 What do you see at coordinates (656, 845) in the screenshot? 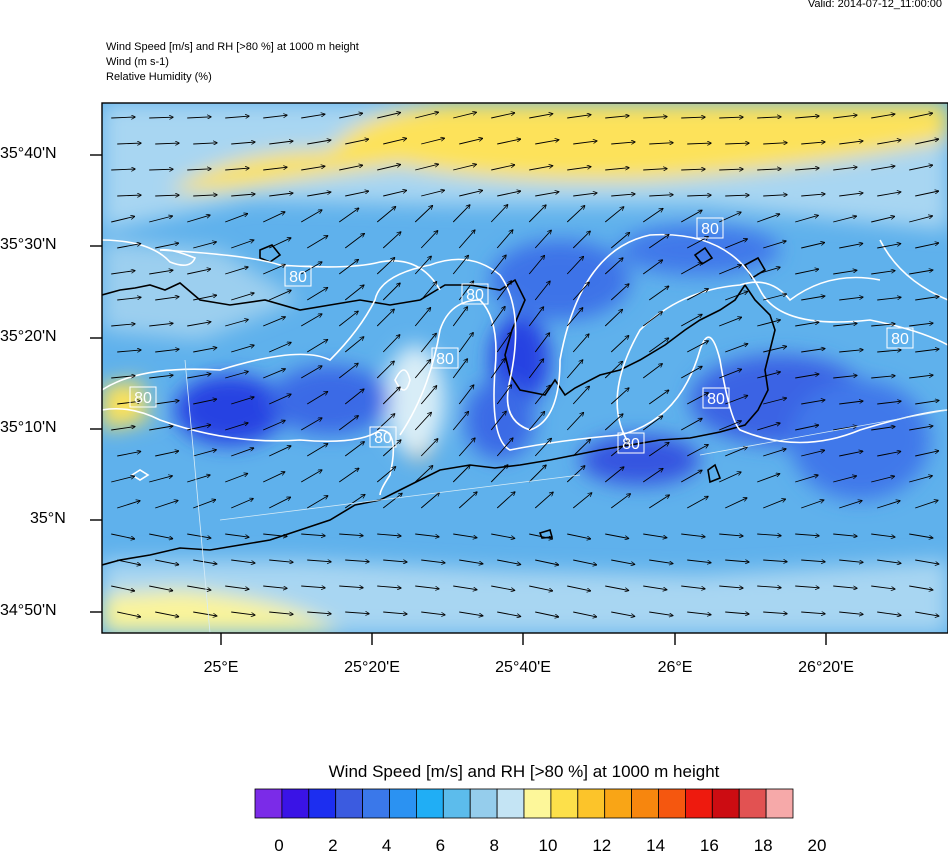
I see `colorbar-tick: 14` at bounding box center [656, 845].